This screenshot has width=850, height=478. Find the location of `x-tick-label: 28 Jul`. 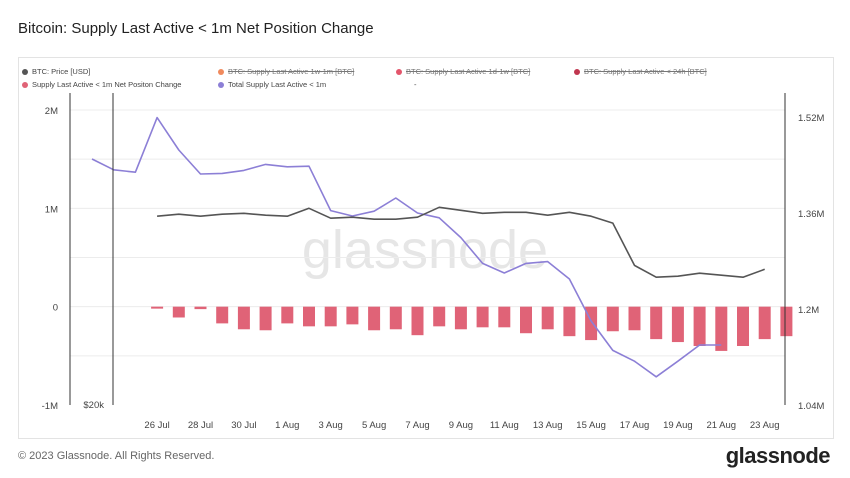

x-tick-label: 28 Jul is located at coordinates (200, 425).